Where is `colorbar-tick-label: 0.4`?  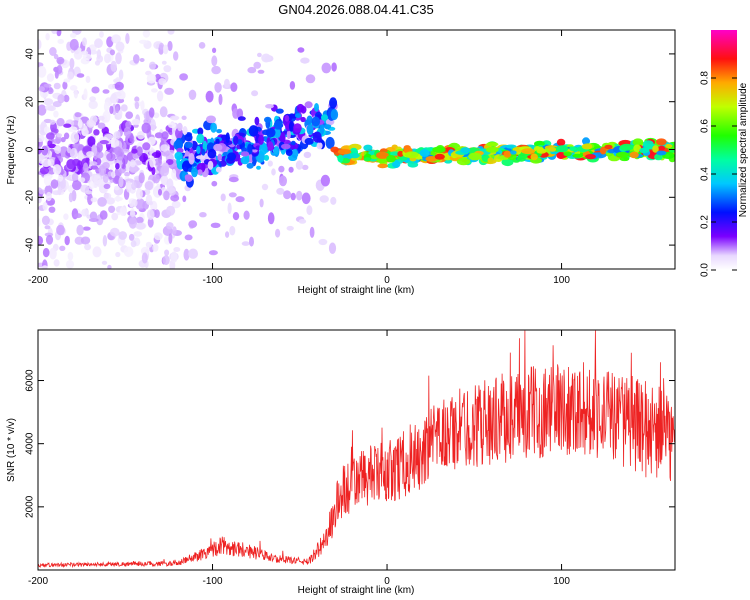 colorbar-tick-label: 0.4 is located at coordinates (705, 174).